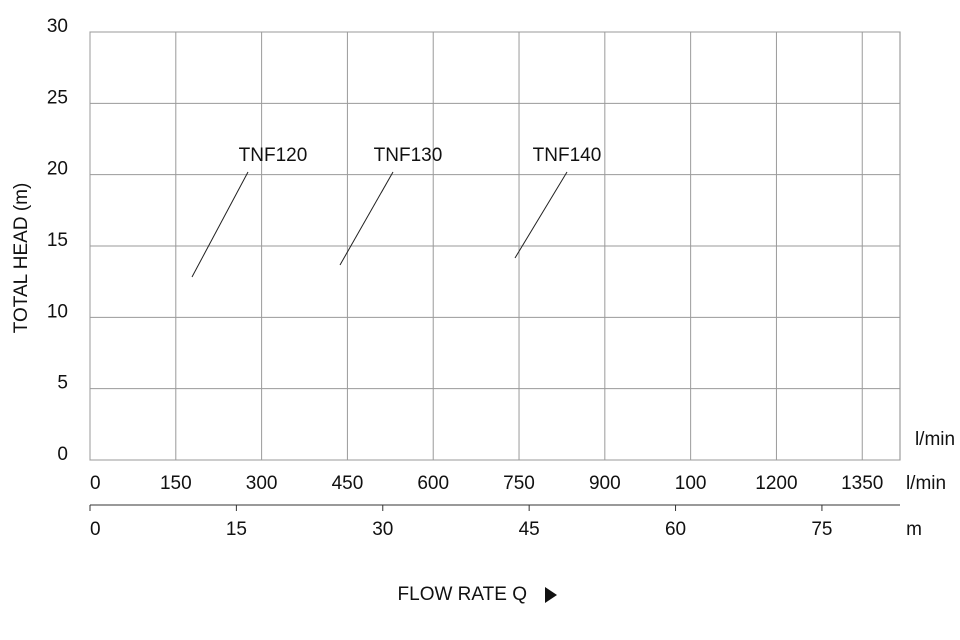 The width and height of the screenshot is (960, 640). Describe the element at coordinates (675, 529) in the screenshot. I see `x2-tick-label: 60` at that location.